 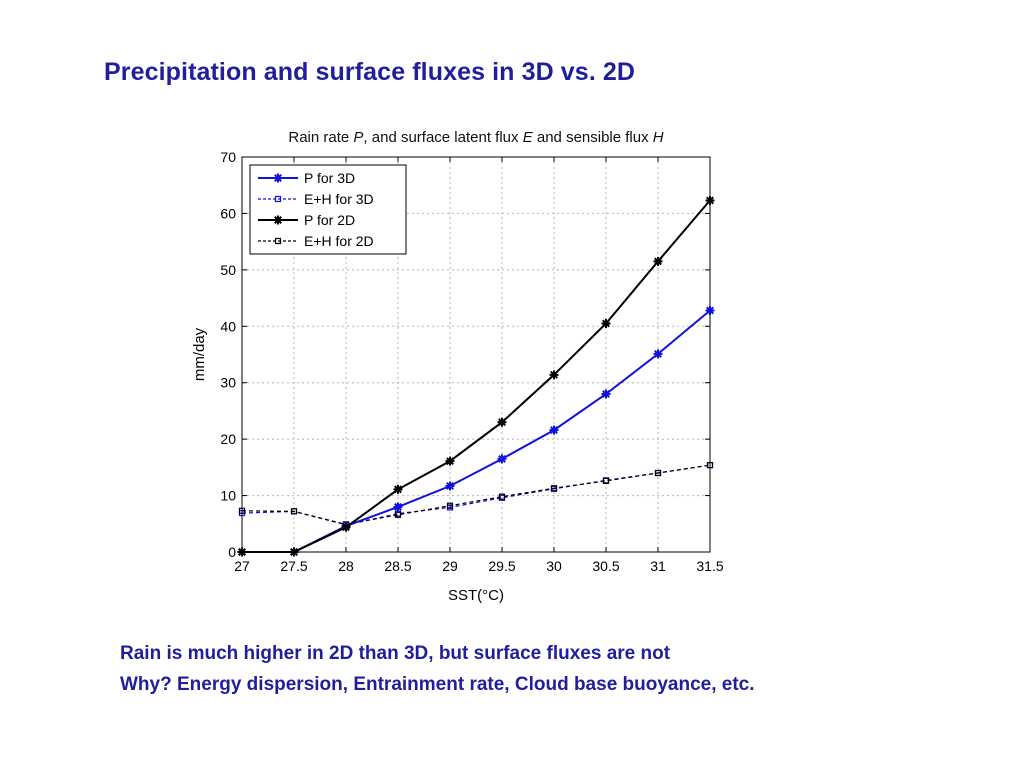 I want to click on legend-item: P for 2D, so click(x=306, y=220).